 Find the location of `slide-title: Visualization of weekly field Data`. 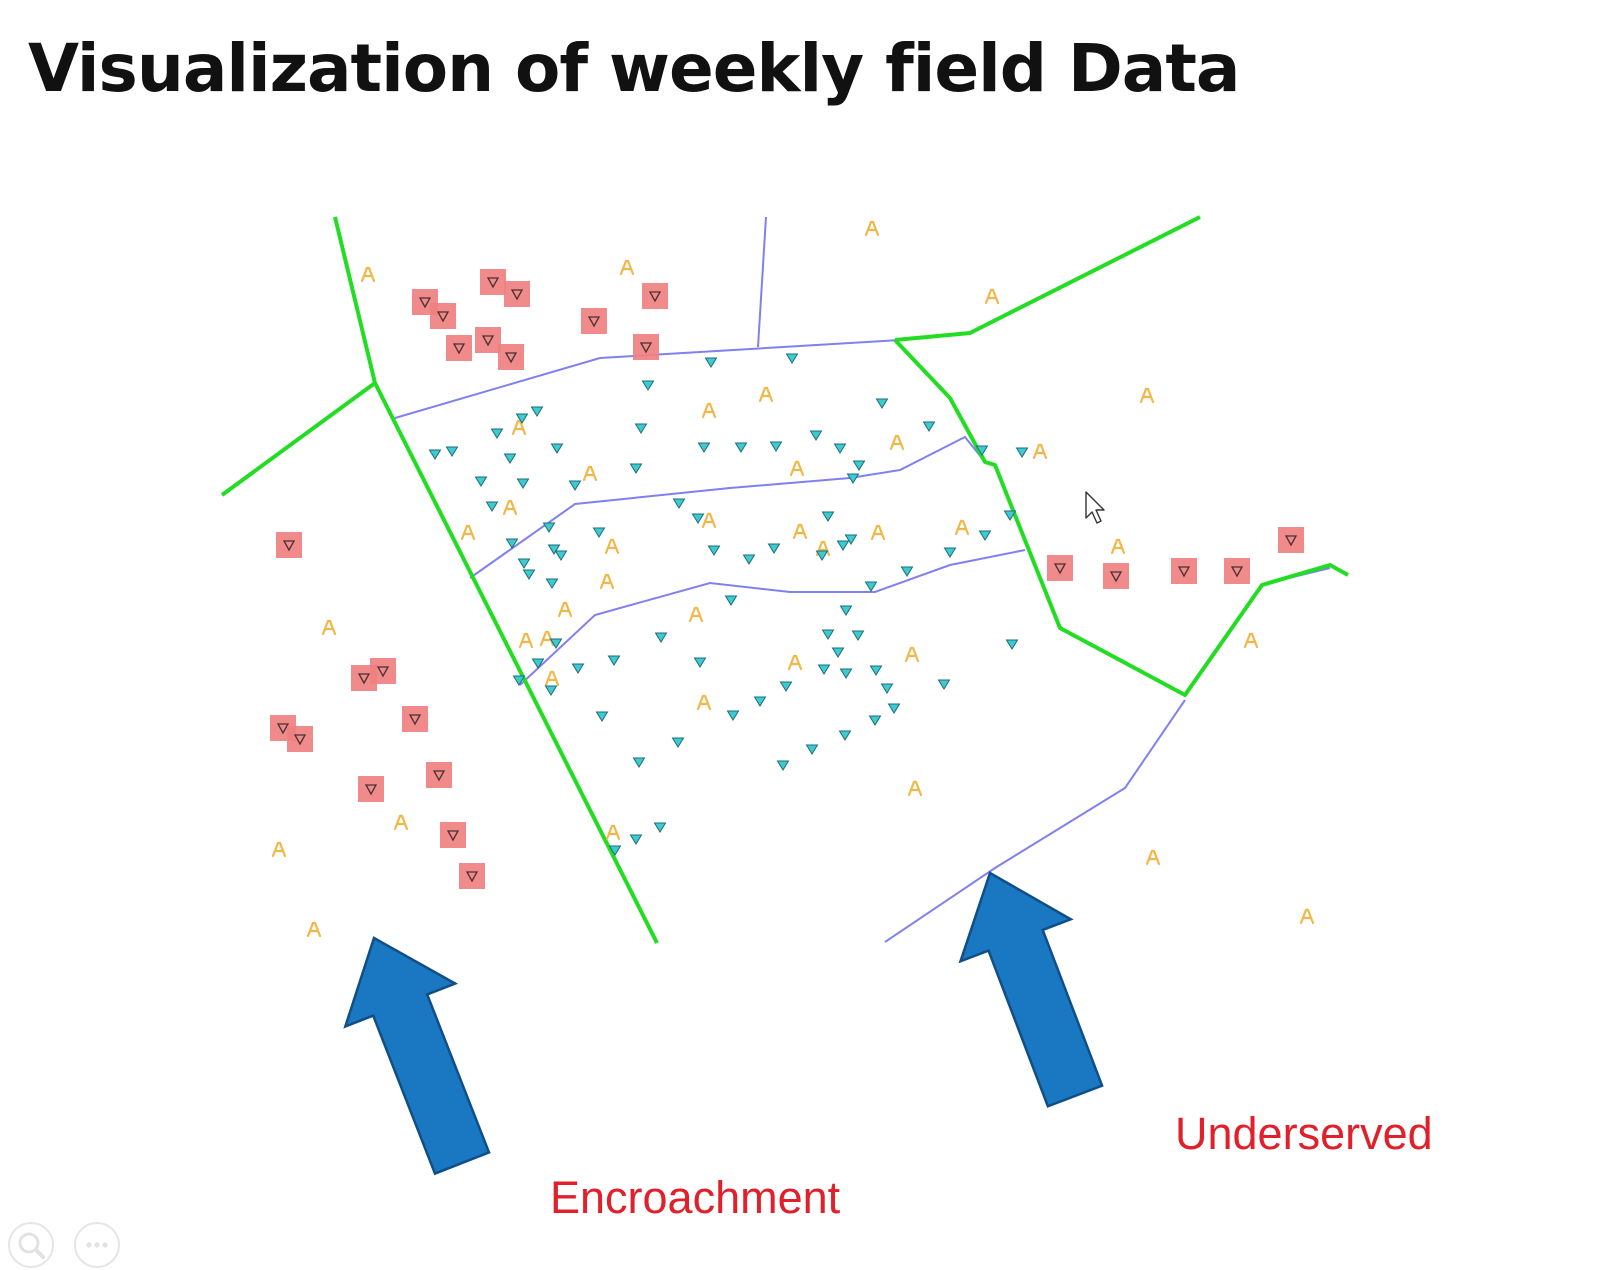

slide-title: Visualization of weekly field Data is located at coordinates (634, 68).